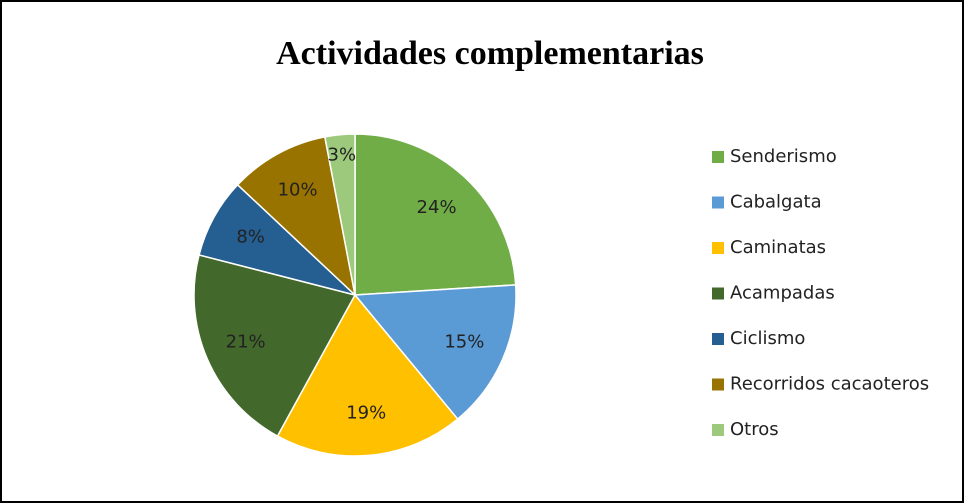  Describe the element at coordinates (767, 338) in the screenshot. I see `legend-label: Ciclismo` at that location.